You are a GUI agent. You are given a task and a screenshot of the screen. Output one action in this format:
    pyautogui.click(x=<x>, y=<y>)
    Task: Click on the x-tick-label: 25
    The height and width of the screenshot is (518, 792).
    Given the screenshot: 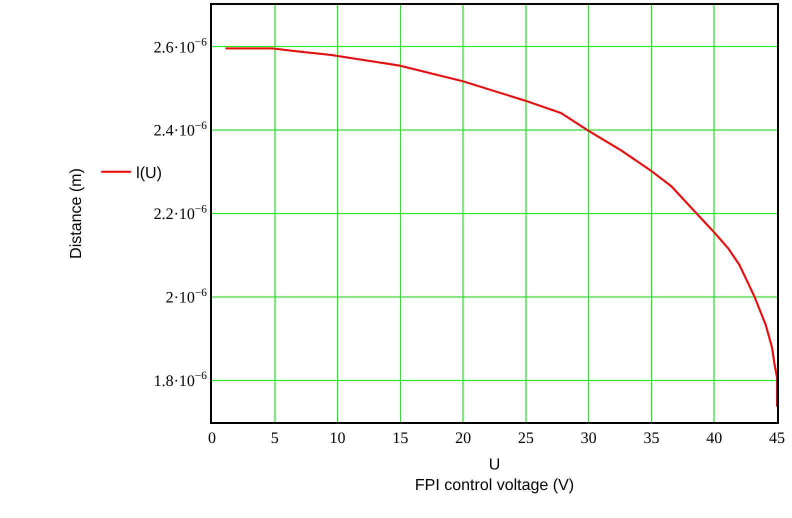 What is the action you would take?
    pyautogui.click(x=526, y=439)
    